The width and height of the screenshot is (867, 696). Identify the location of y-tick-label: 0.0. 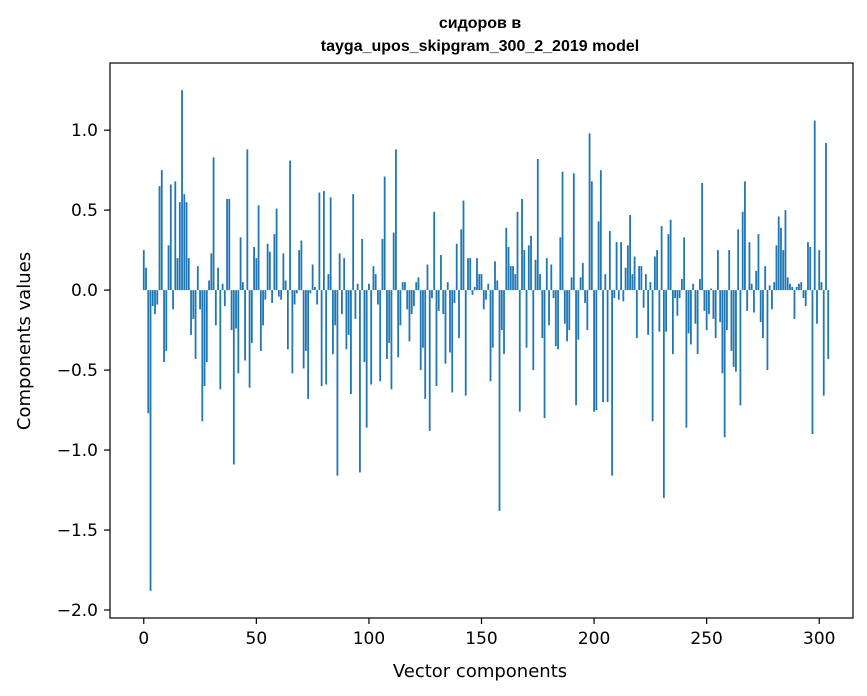
(84, 291).